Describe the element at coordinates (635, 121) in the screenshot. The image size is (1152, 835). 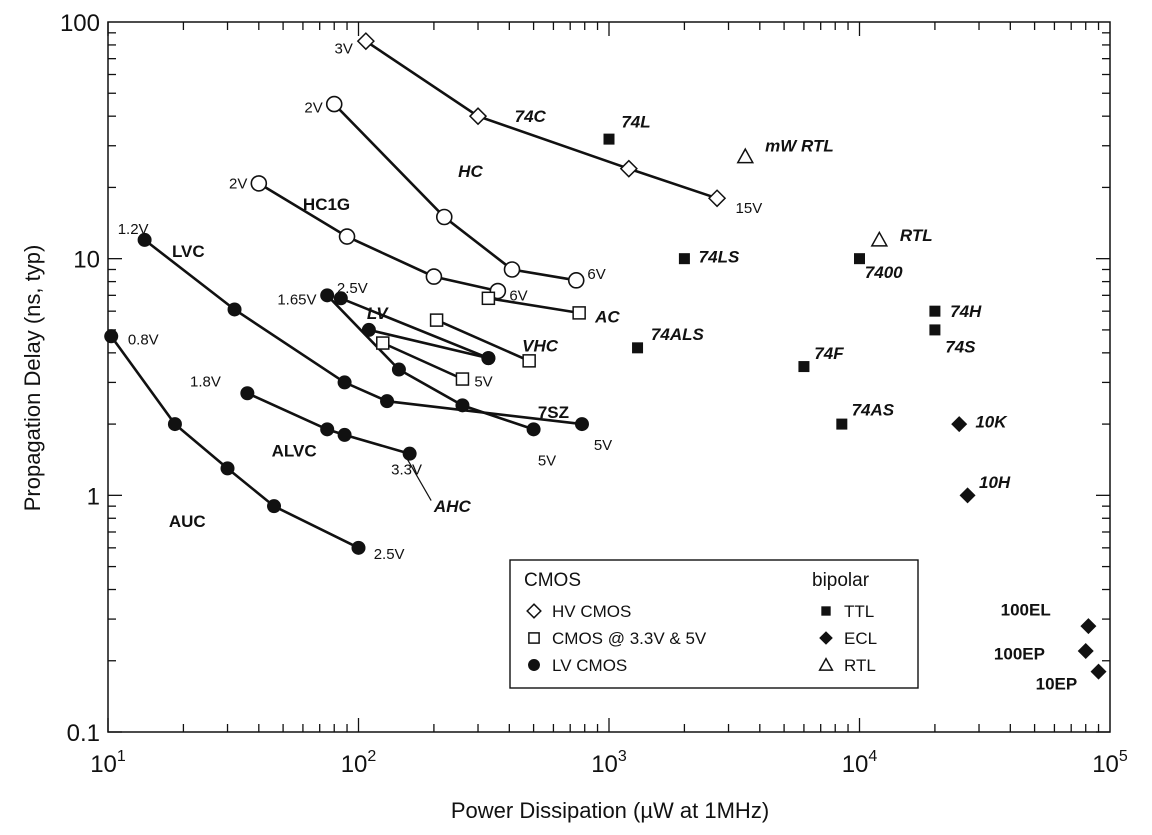
I see `annotation-label: 74L` at that location.